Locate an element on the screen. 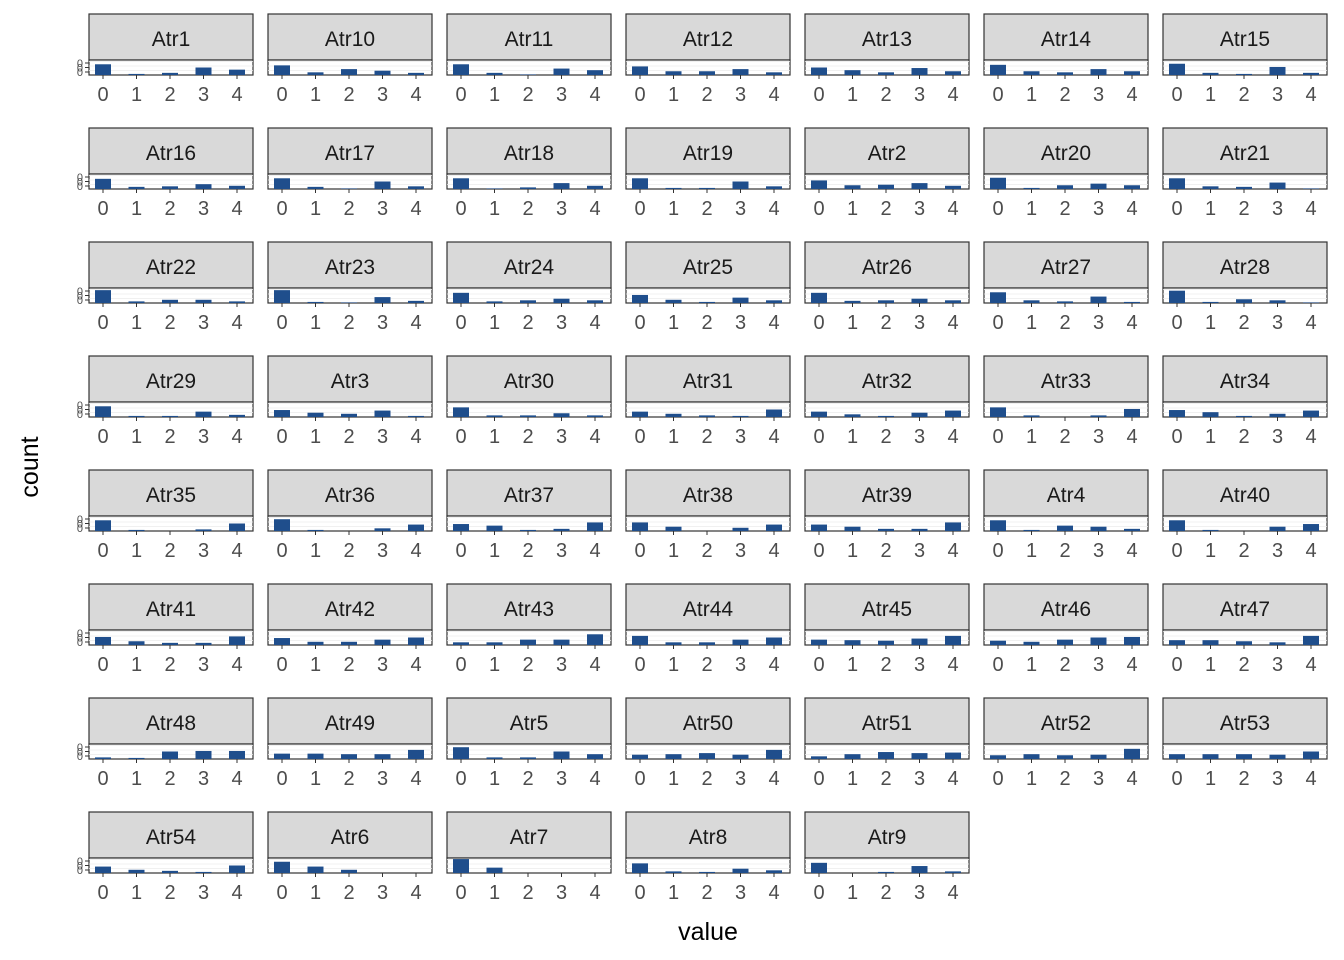 Image resolution: width=1344 pixels, height=960 pixels. facet-panel: Atr33 0 1 2 3 4 is located at coordinates (1066, 401).